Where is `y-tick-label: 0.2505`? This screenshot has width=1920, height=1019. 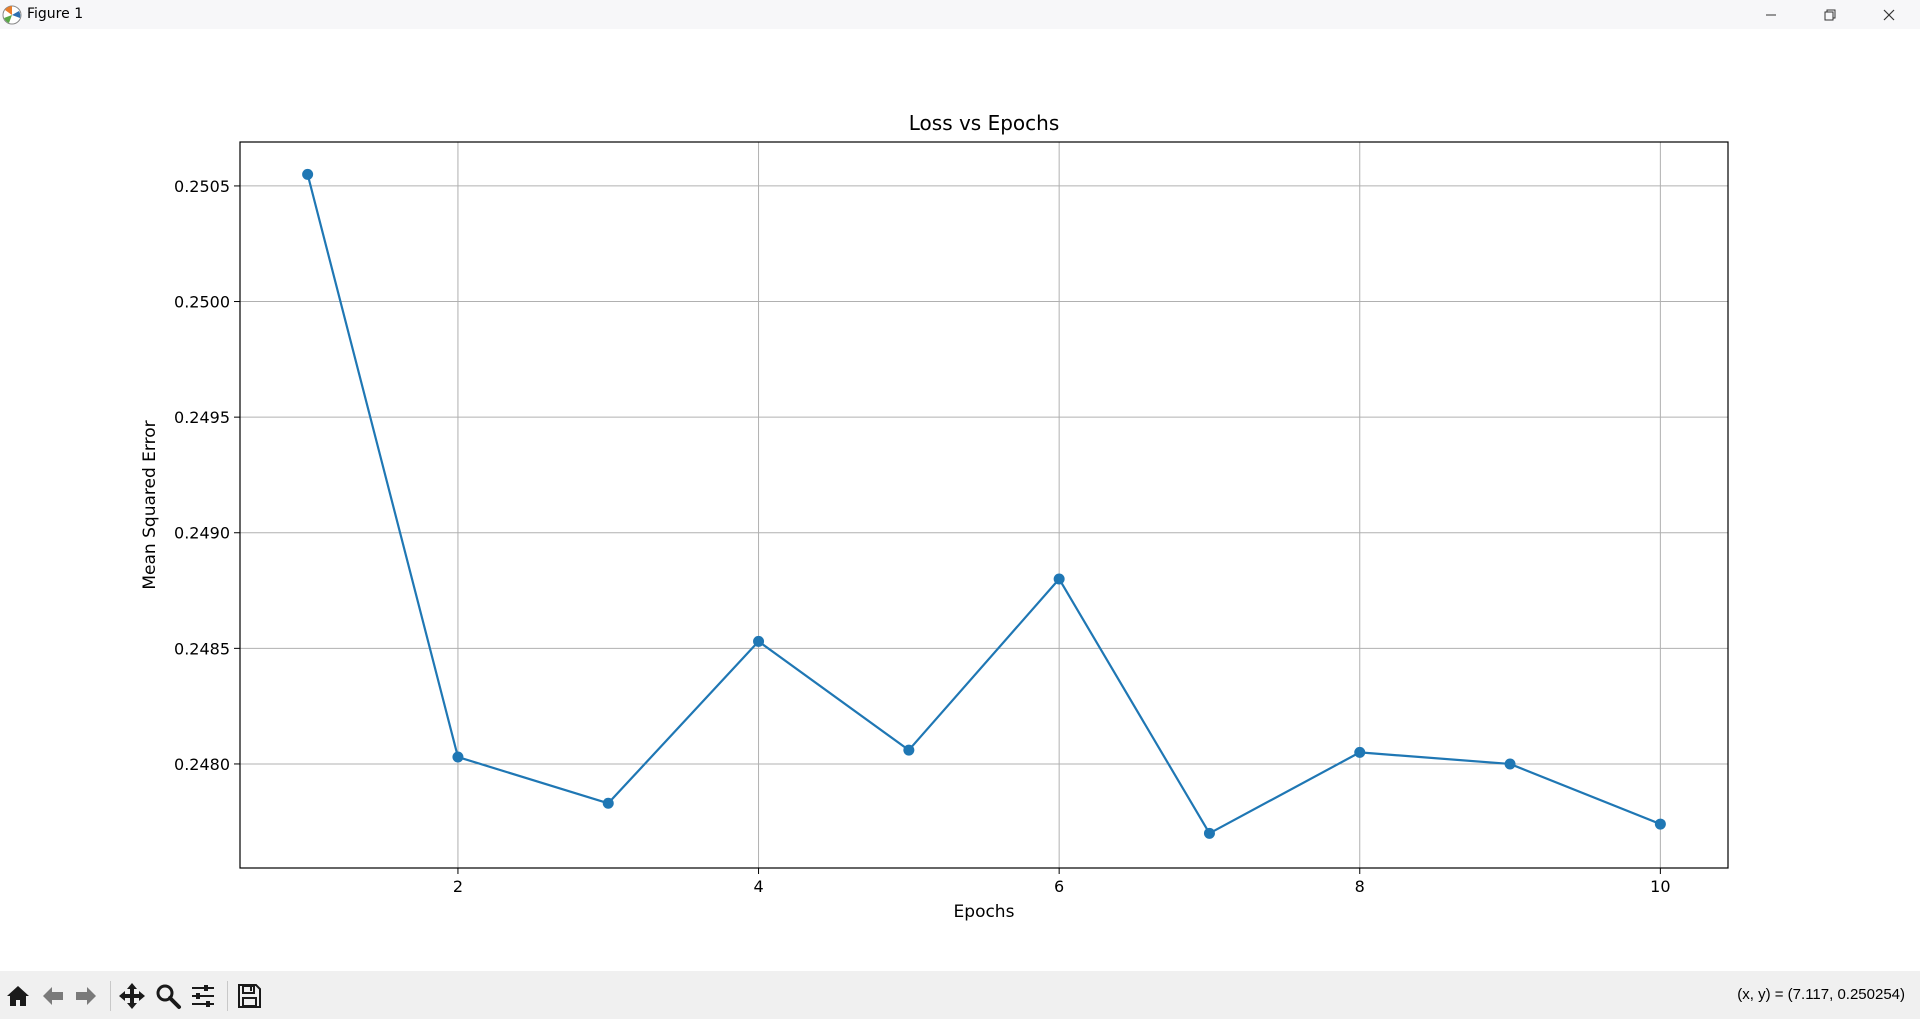 y-tick-label: 0.2505 is located at coordinates (202, 186).